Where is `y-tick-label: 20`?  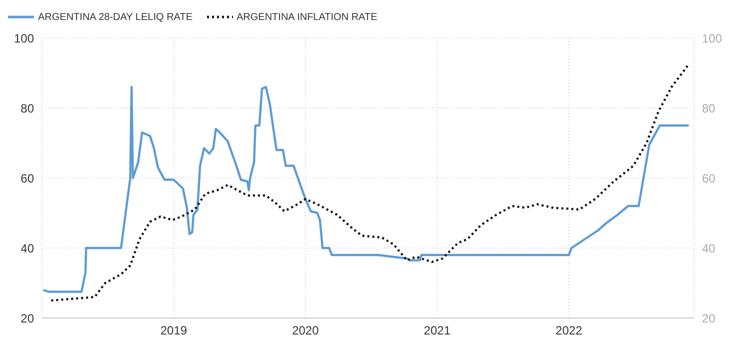
y-tick-label: 20 is located at coordinates (27, 318).